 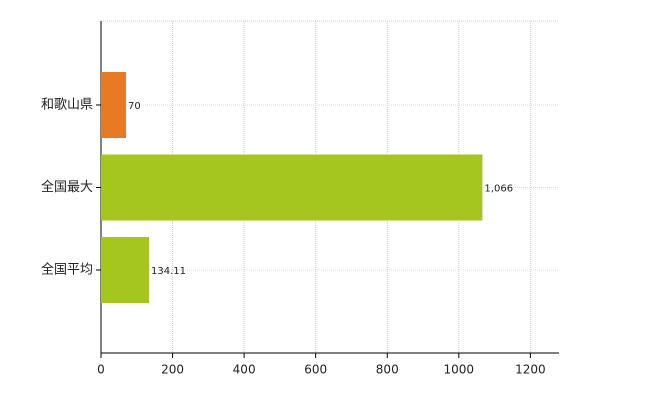 What do you see at coordinates (387, 370) in the screenshot?
I see `x-tick-label: 800` at bounding box center [387, 370].